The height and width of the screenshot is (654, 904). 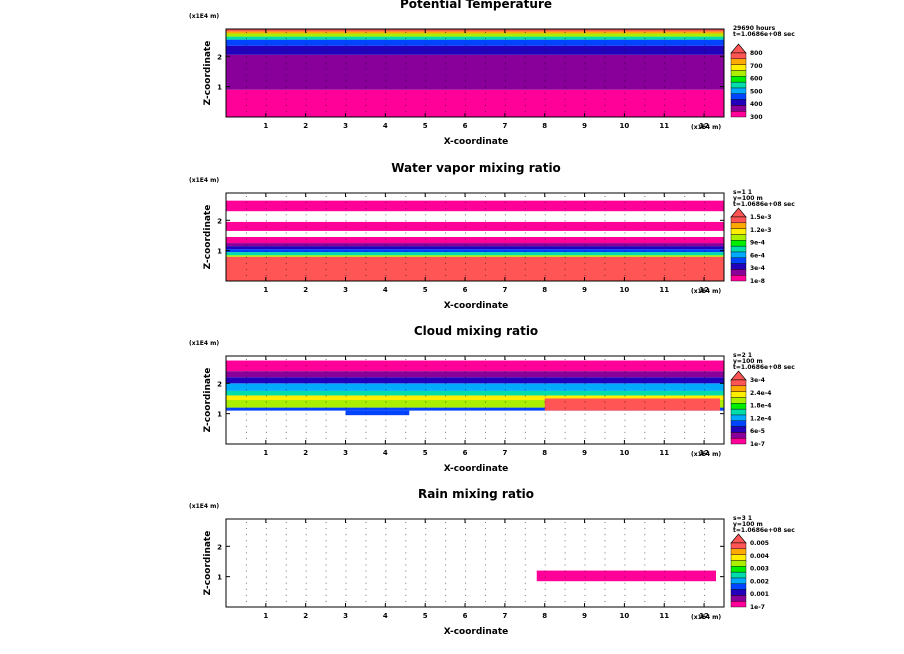 What do you see at coordinates (757, 380) in the screenshot?
I see `colorbar-label: 3e-4` at bounding box center [757, 380].